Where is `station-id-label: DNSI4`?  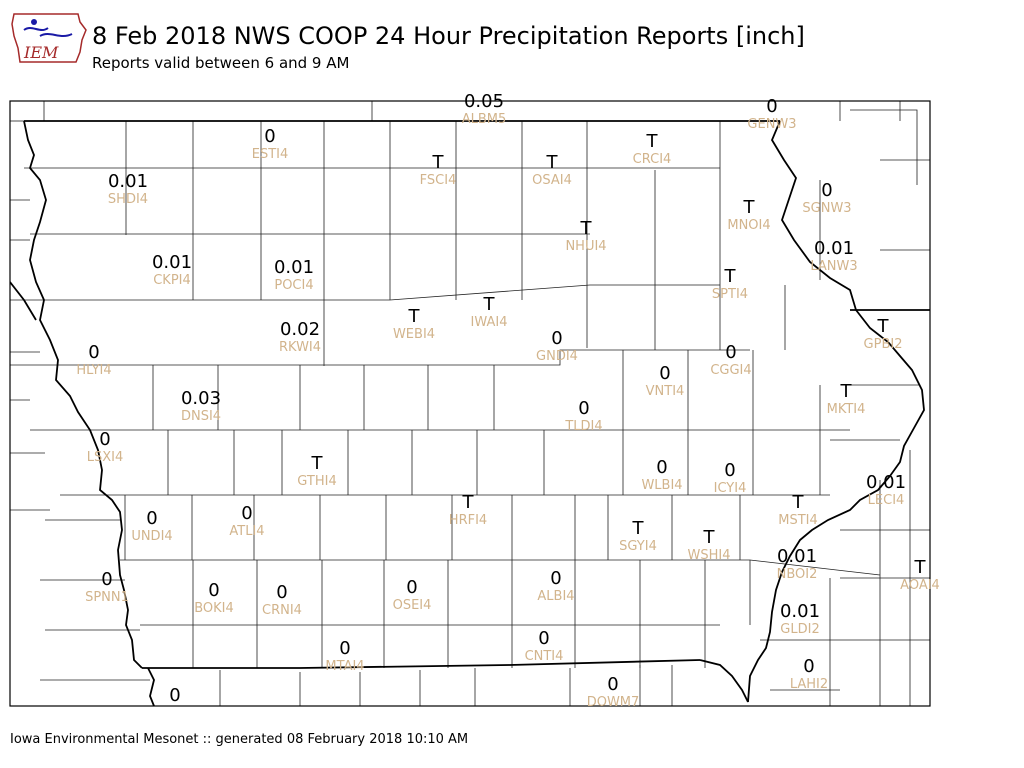 station-id-label: DNSI4 is located at coordinates (201, 416).